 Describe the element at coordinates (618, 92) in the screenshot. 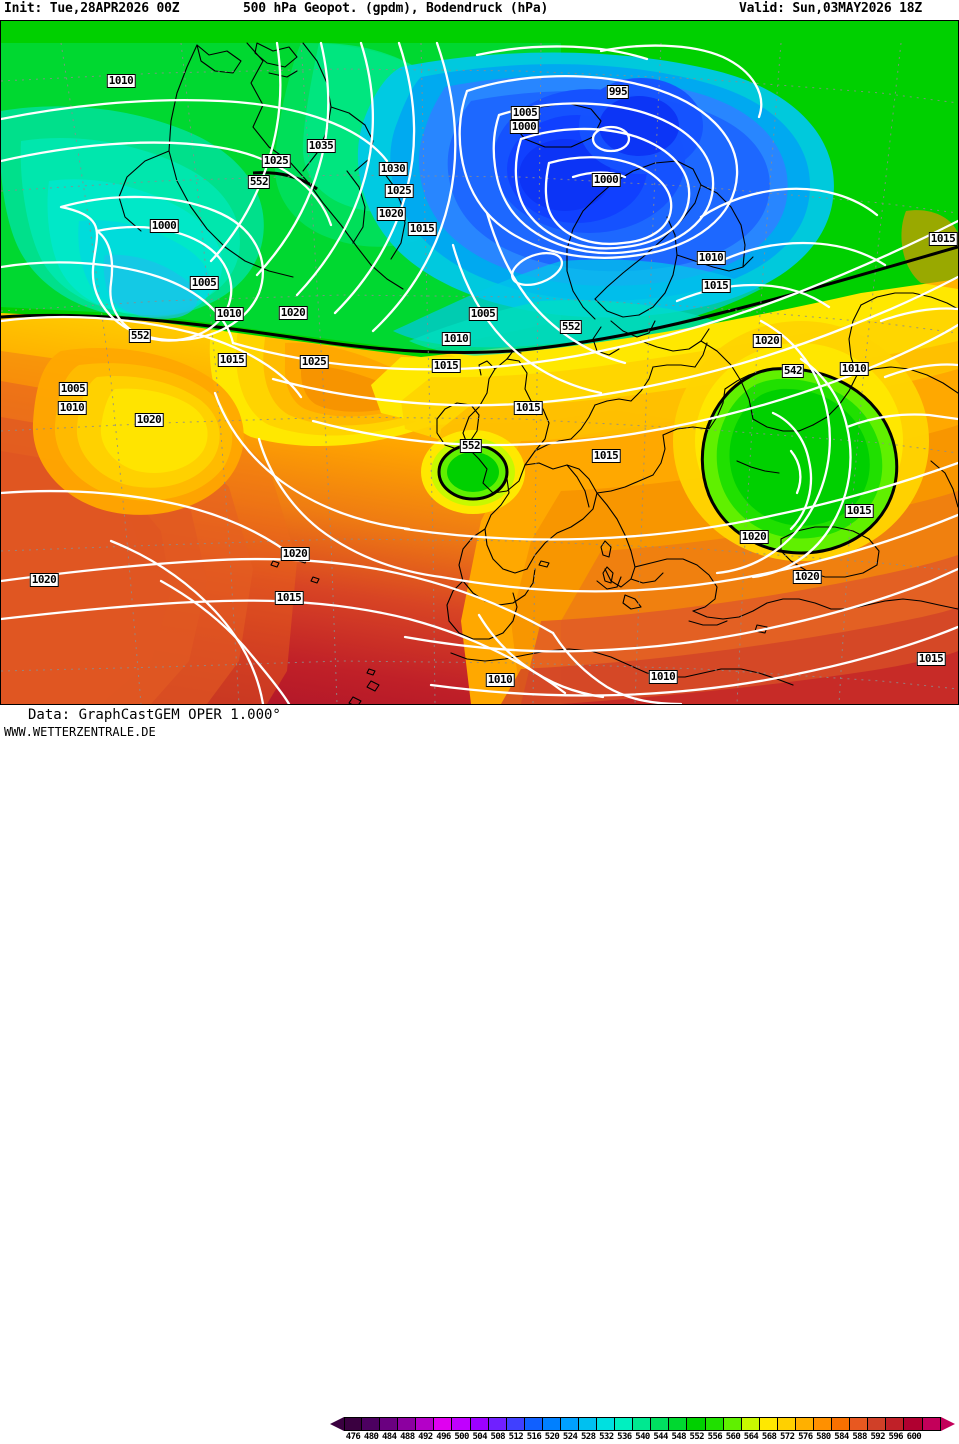

I see `contour-label: 995` at that location.